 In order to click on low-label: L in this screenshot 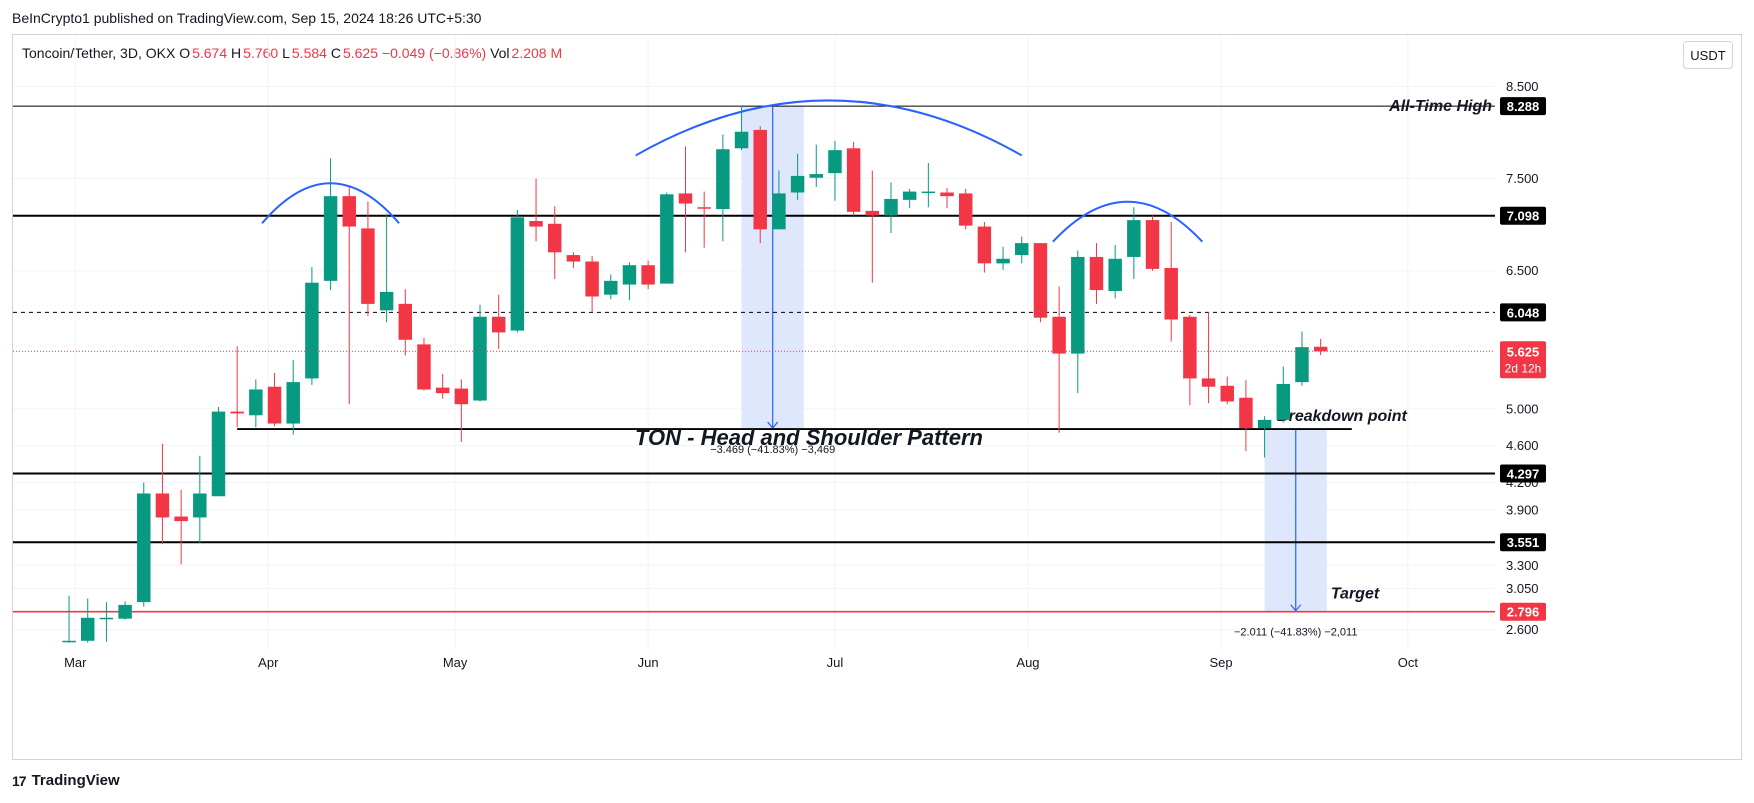, I will do `click(286, 53)`.